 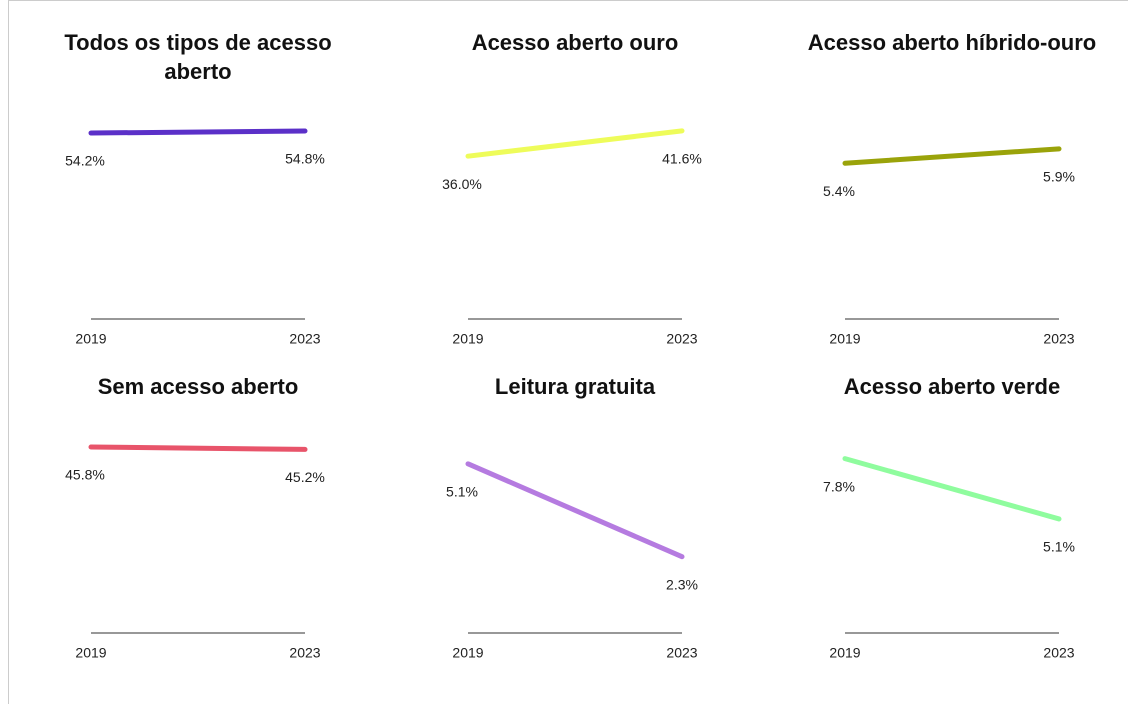 What do you see at coordinates (462, 184) in the screenshot?
I see `value-label: 36.0%` at bounding box center [462, 184].